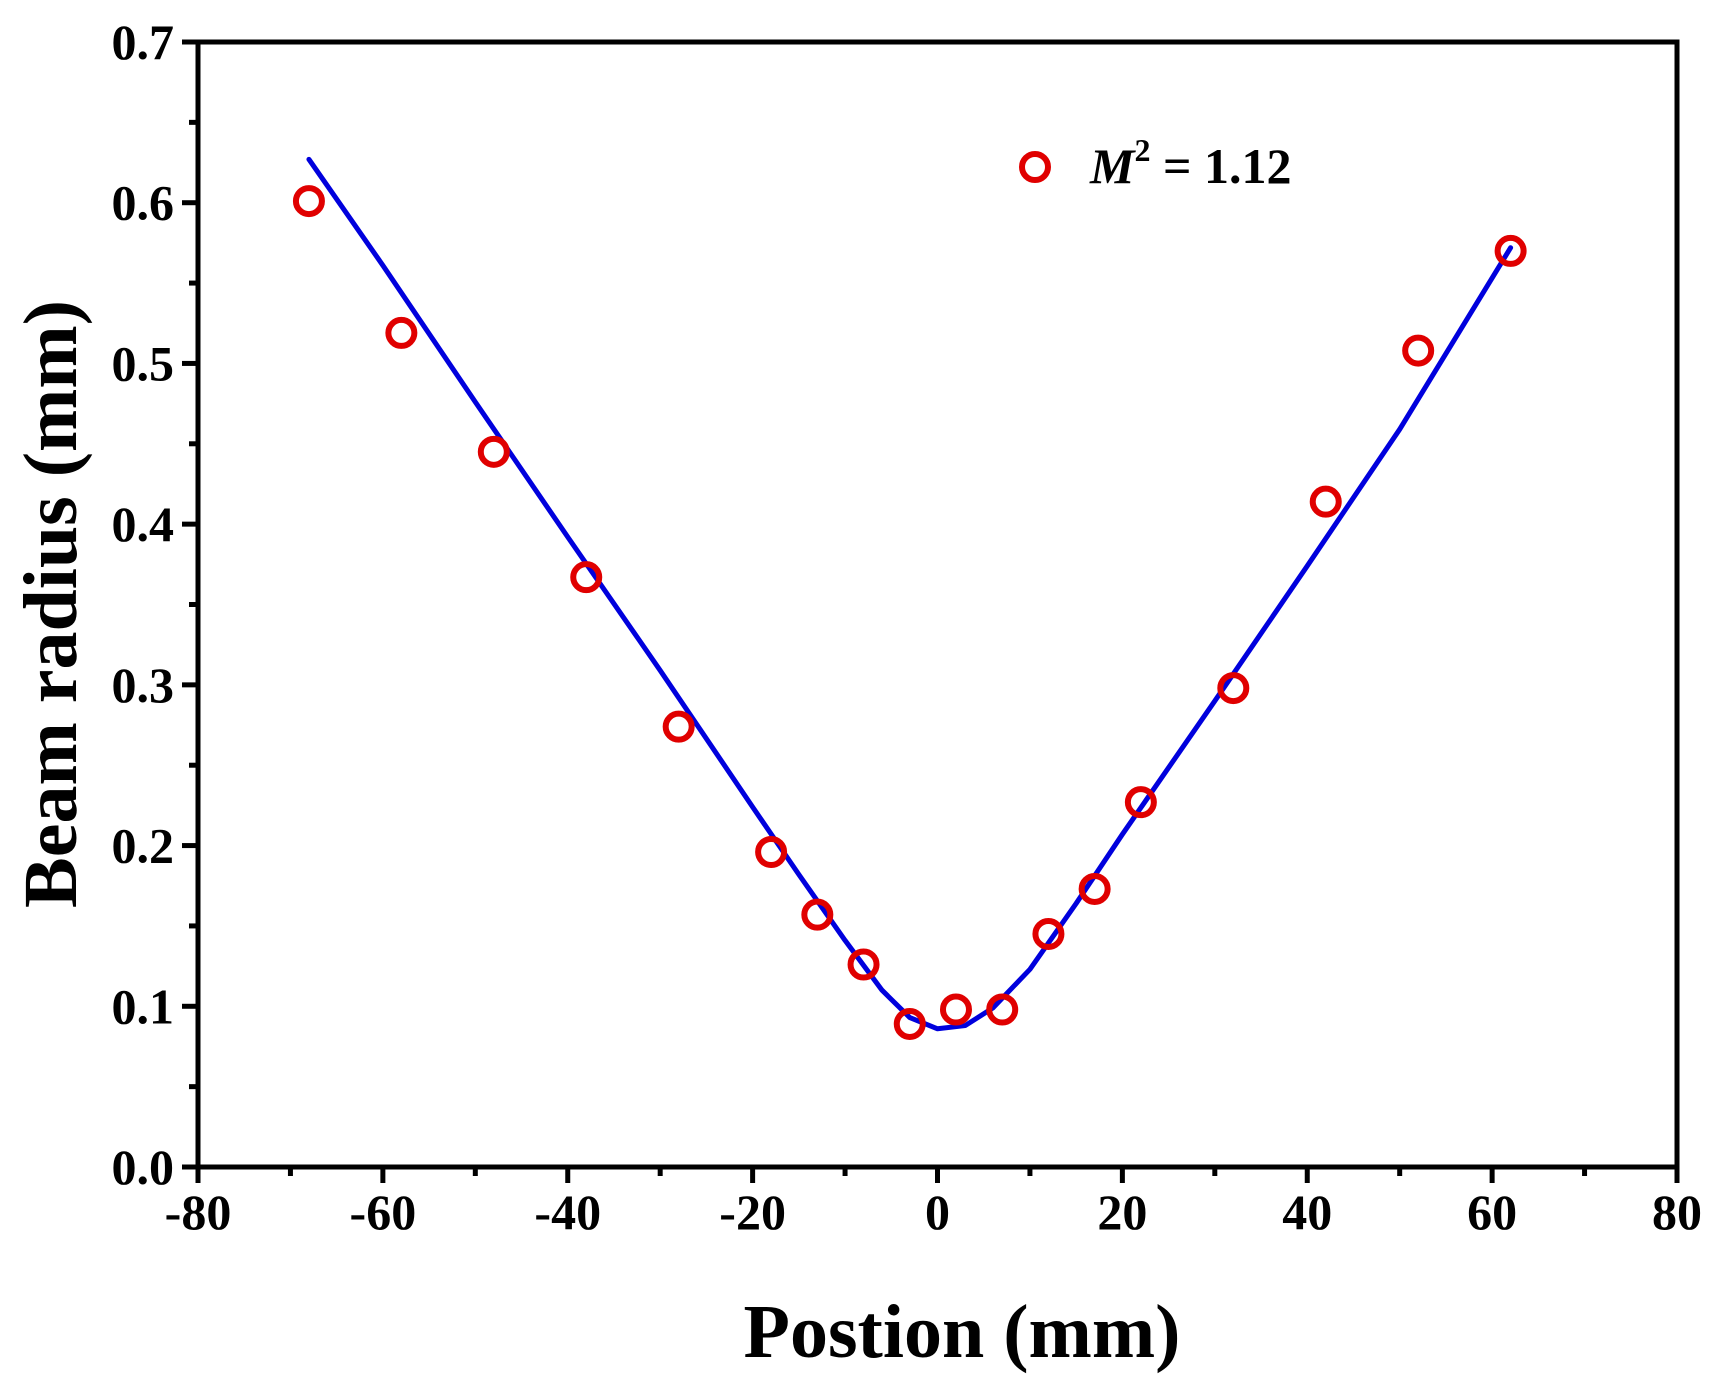 The height and width of the screenshot is (1384, 1715). I want to click on legend-label: M2 = 1.12, so click(1190, 163).